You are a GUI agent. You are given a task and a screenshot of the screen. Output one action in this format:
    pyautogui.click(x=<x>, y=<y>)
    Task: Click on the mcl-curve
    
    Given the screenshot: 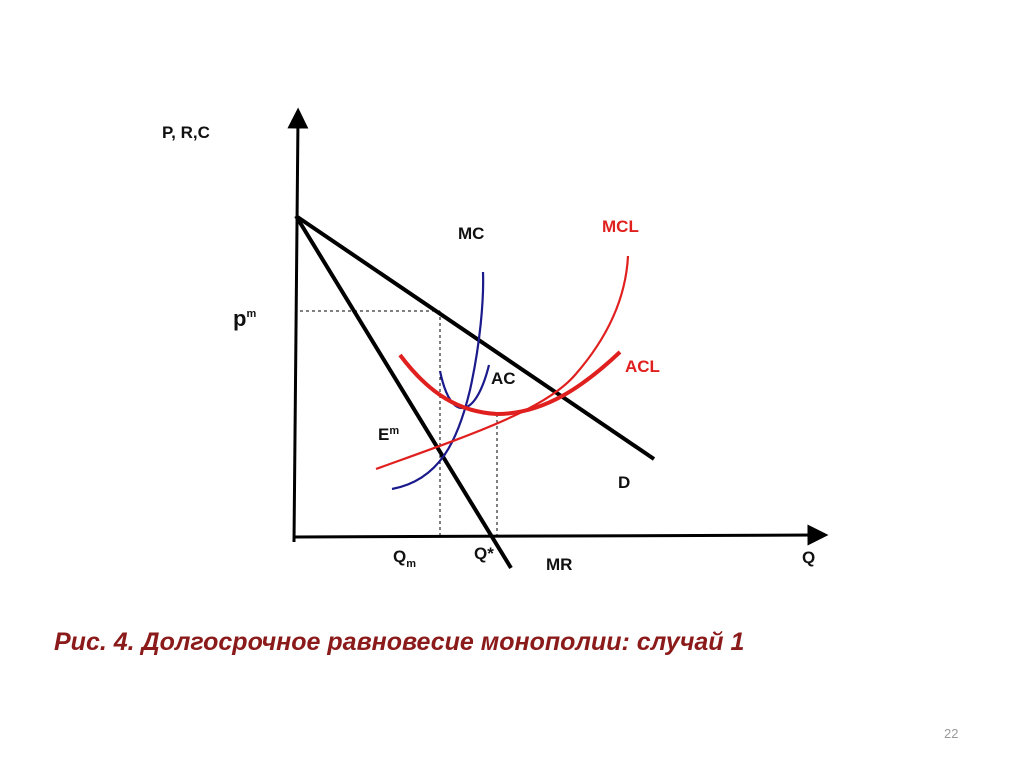 What is the action you would take?
    pyautogui.click(x=502, y=363)
    